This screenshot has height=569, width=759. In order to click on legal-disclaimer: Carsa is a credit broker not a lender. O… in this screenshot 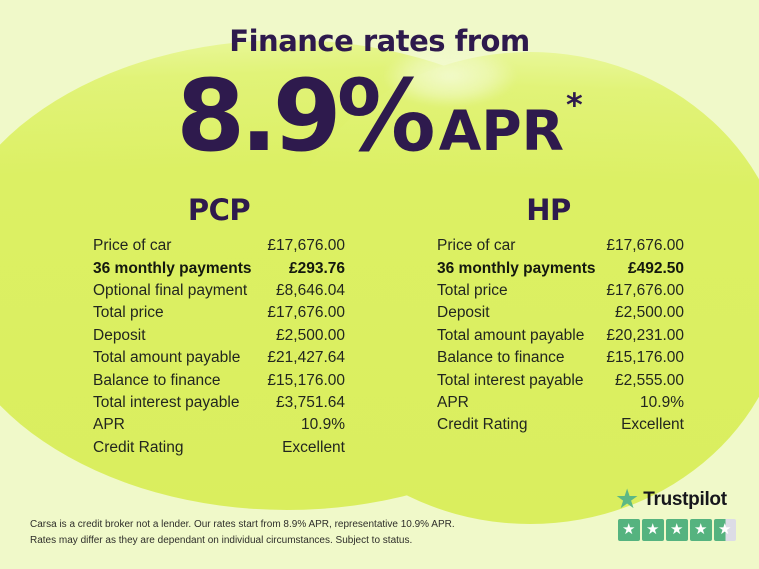, I will do `click(260, 532)`.